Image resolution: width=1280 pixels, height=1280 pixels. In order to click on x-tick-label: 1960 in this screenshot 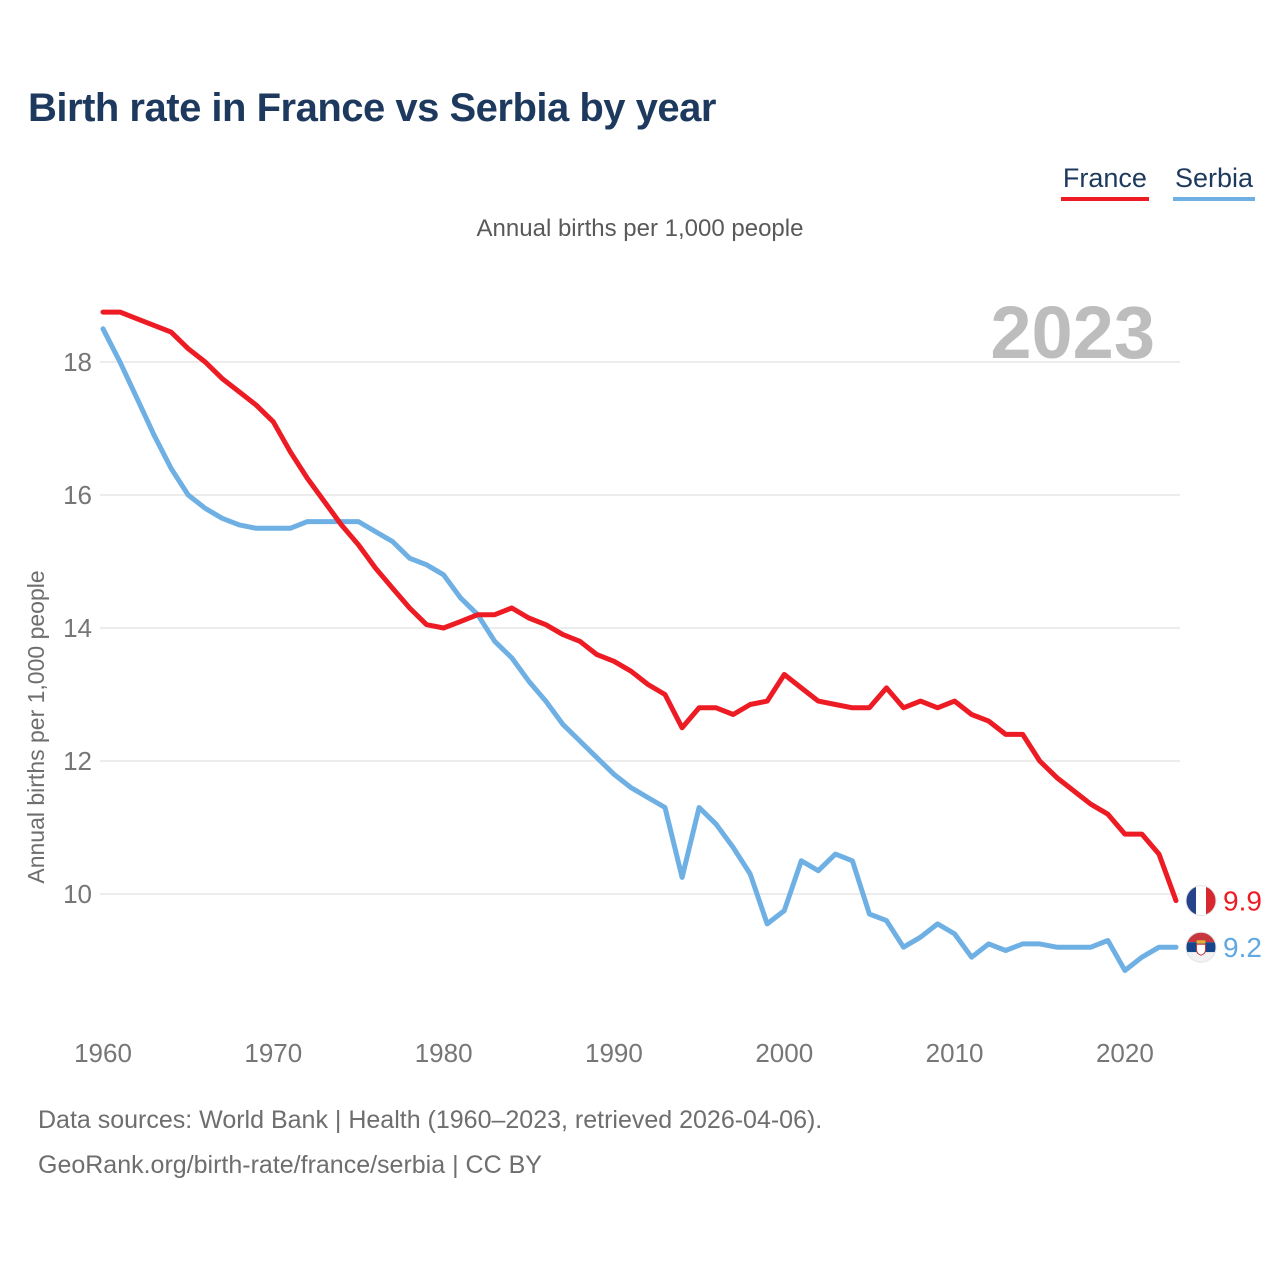, I will do `click(103, 1053)`.